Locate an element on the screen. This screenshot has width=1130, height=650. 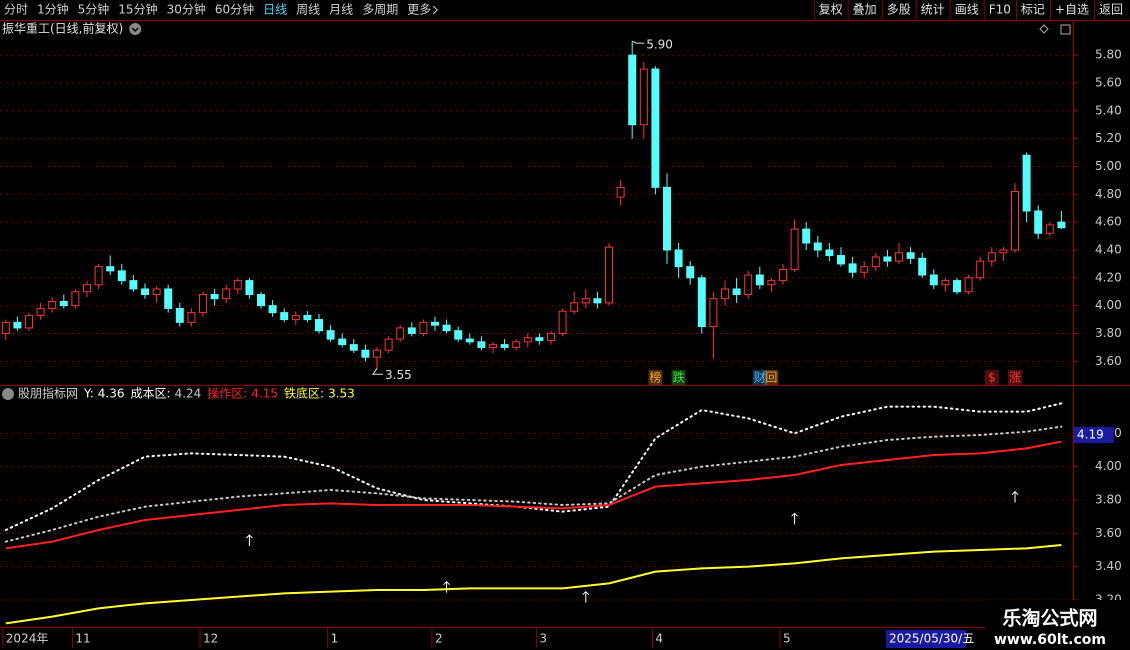
period-tab: 15分钟 is located at coordinates (137, 9).